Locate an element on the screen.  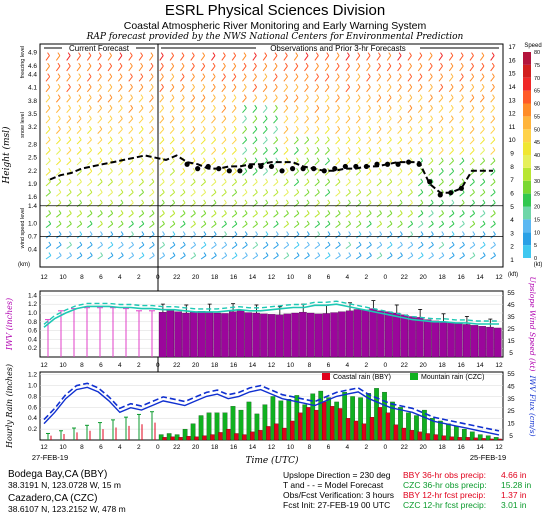
bby-obs-label: BBY 36-hr obs precip: is located at coordinates (444, 475).